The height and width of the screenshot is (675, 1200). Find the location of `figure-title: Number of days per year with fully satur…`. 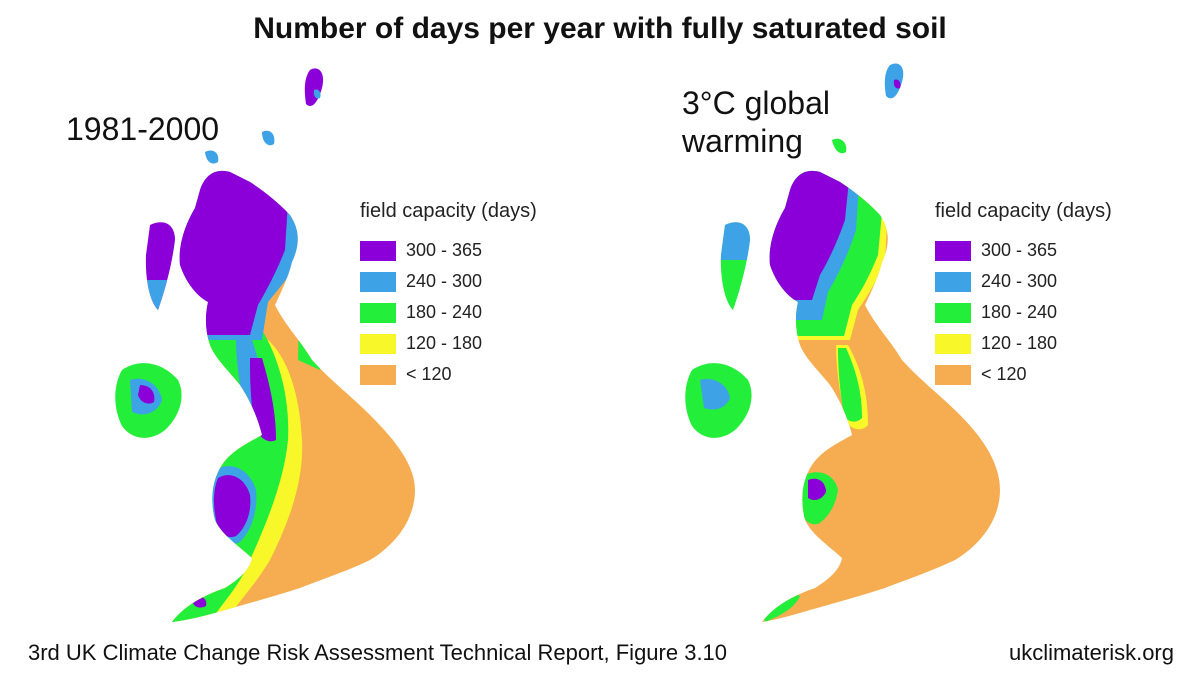

figure-title: Number of days per year with fully satur… is located at coordinates (600, 28).